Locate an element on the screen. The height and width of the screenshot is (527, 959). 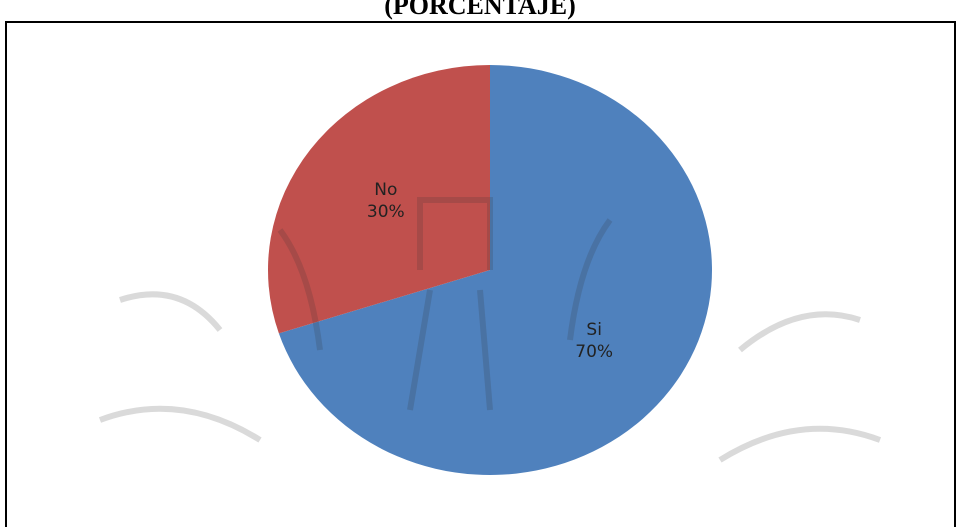
slice-value: 30% is located at coordinates (386, 212).